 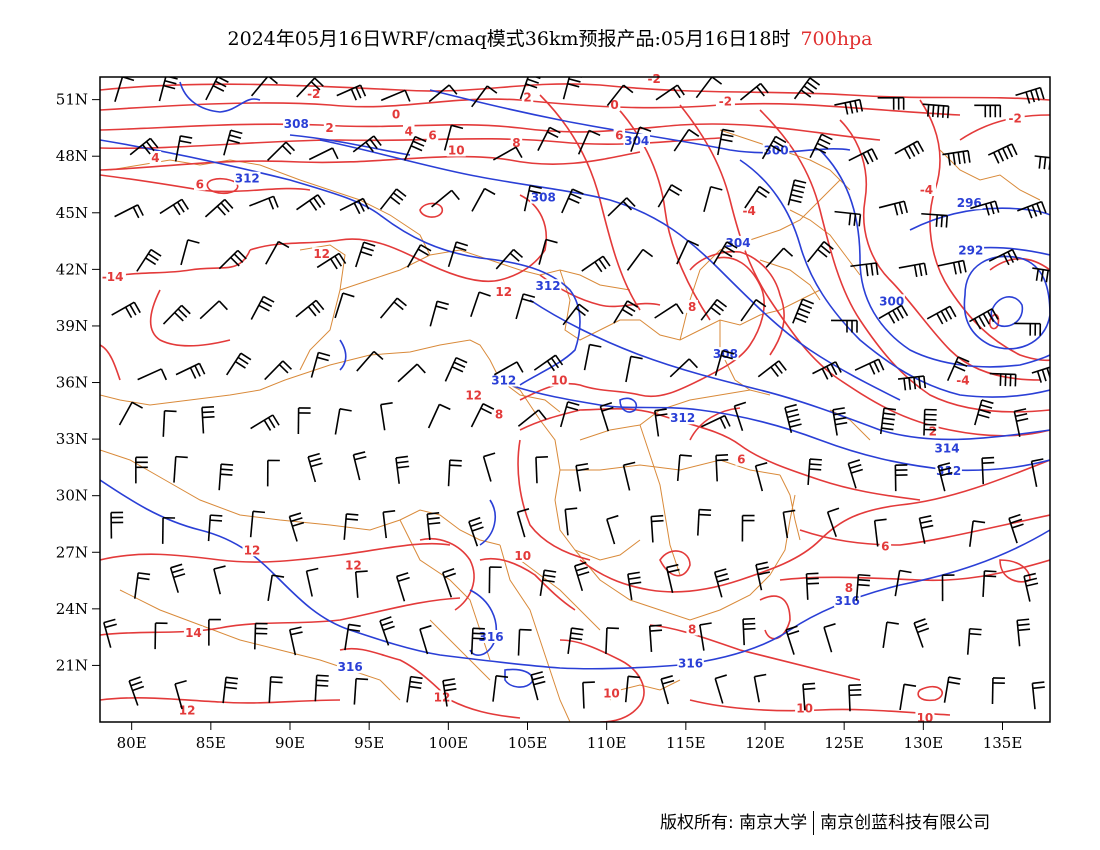 What do you see at coordinates (738, 243) in the screenshot?
I see `height-contour-label: 304` at bounding box center [738, 243].